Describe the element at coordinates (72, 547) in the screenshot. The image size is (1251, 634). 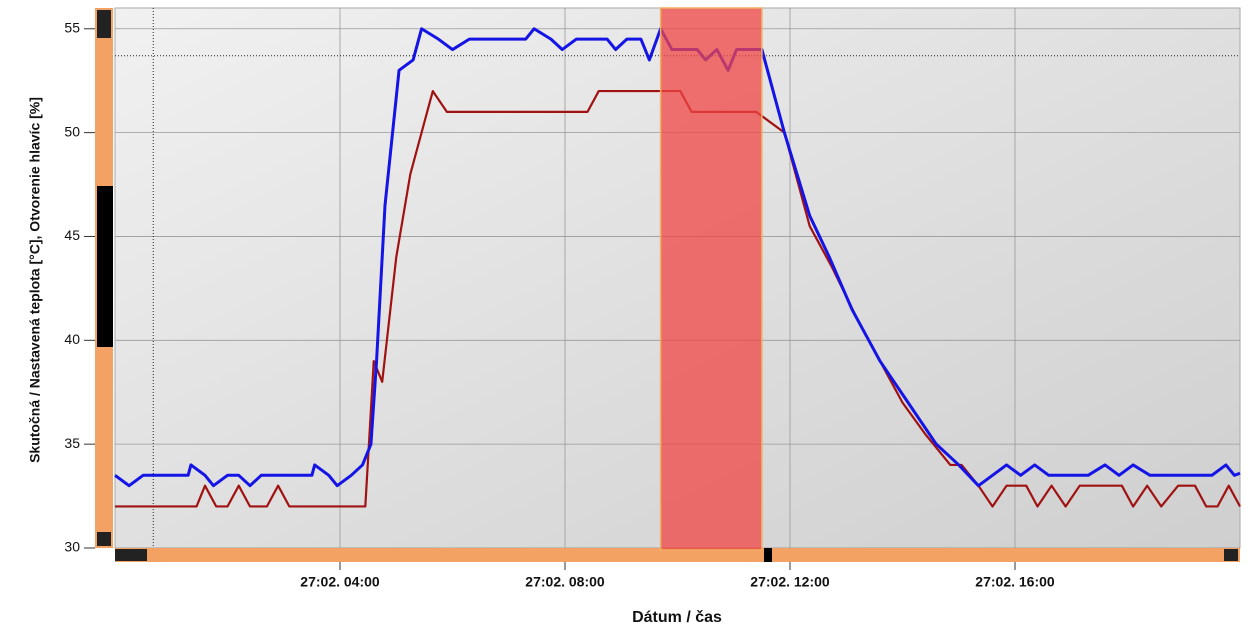
I see `y-tick-label: 30` at that location.